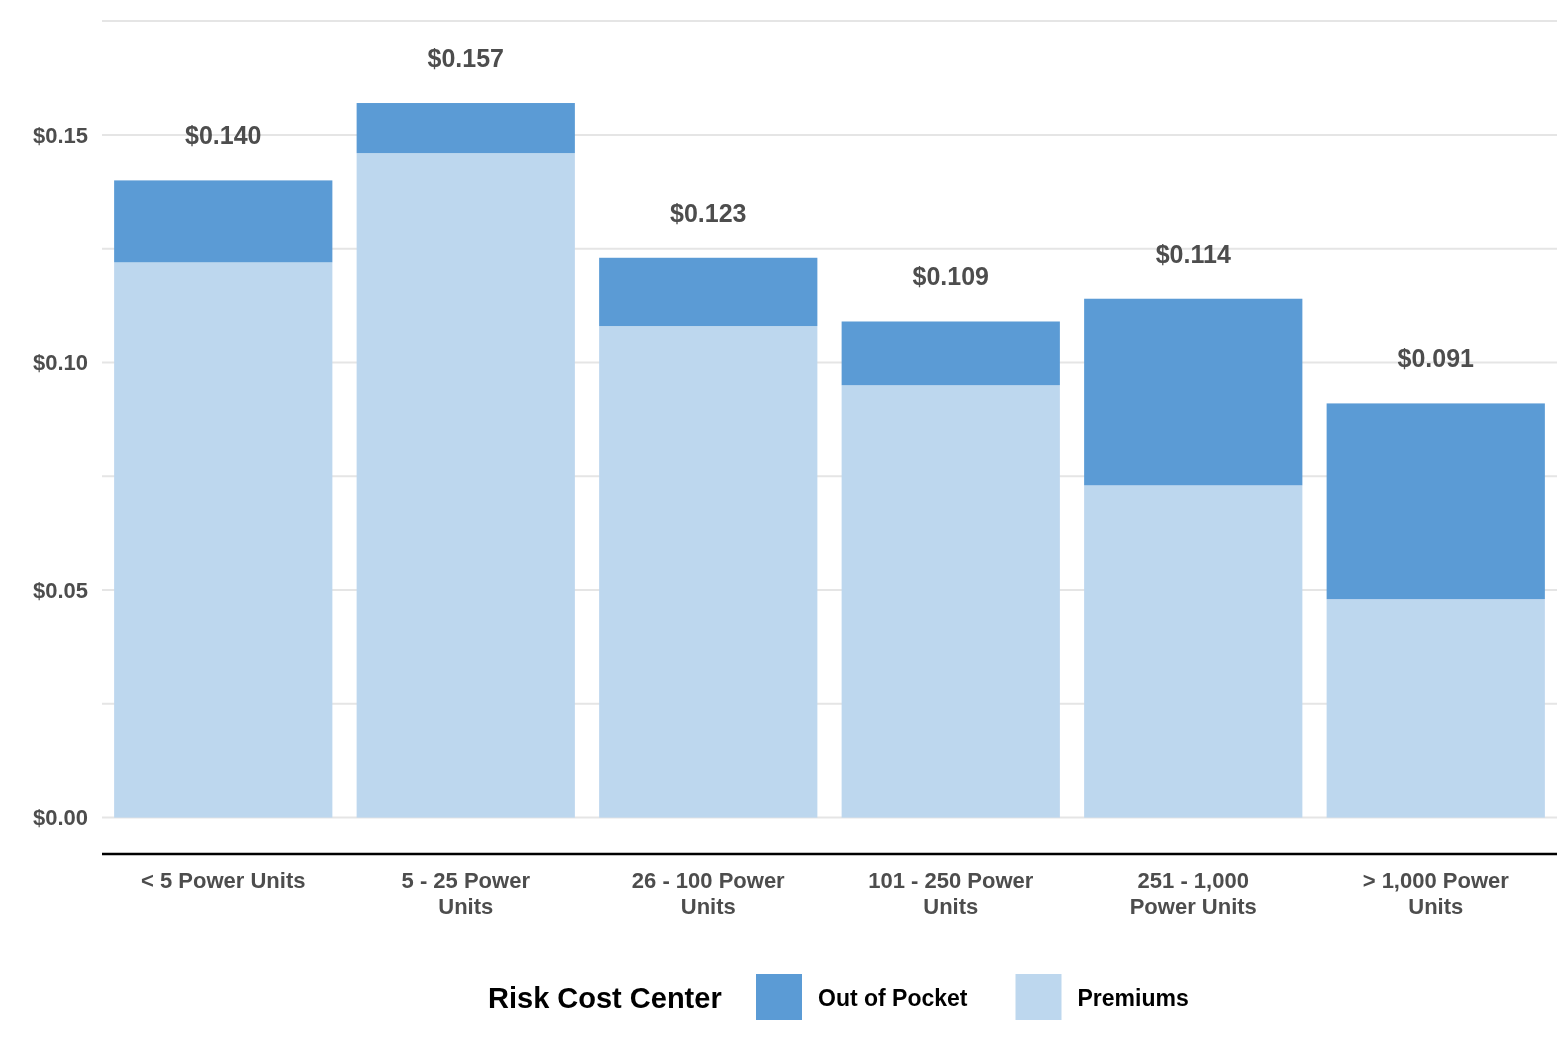 The width and height of the screenshot is (1565, 1046). I want to click on y-tick-label: $0.15, so click(60, 135).